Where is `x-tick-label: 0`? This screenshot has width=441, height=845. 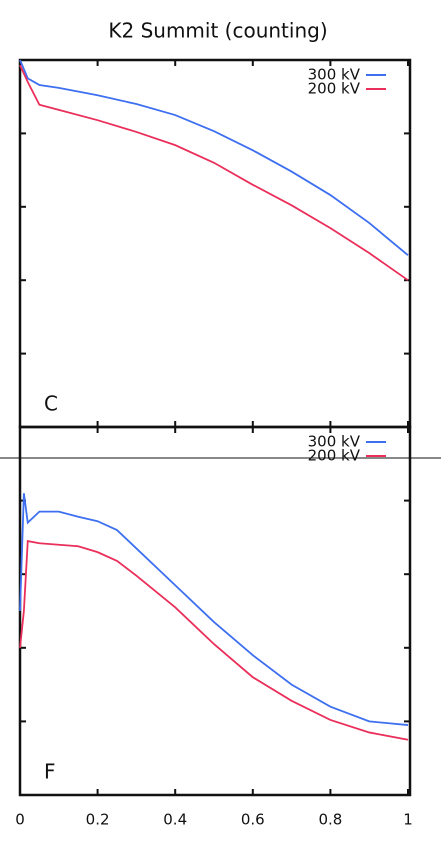
x-tick-label: 0 is located at coordinates (20, 820).